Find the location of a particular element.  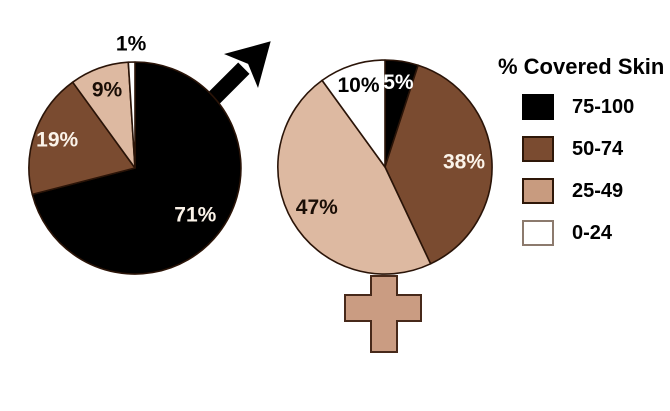

legend-item-75-100: 75-100 is located at coordinates (593, 107).